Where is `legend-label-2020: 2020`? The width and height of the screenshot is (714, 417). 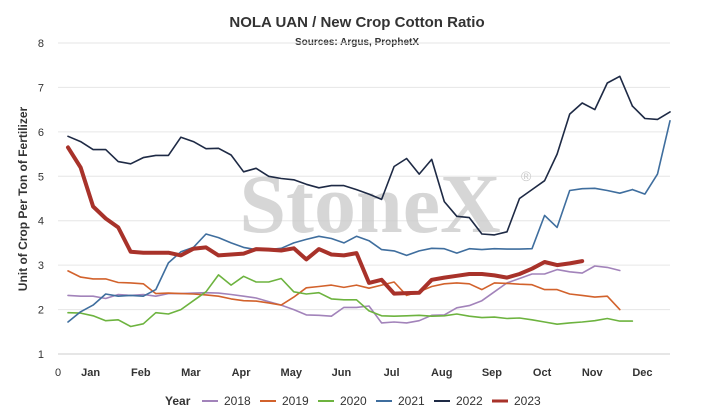
legend-label-2020: 2020 is located at coordinates (353, 401).